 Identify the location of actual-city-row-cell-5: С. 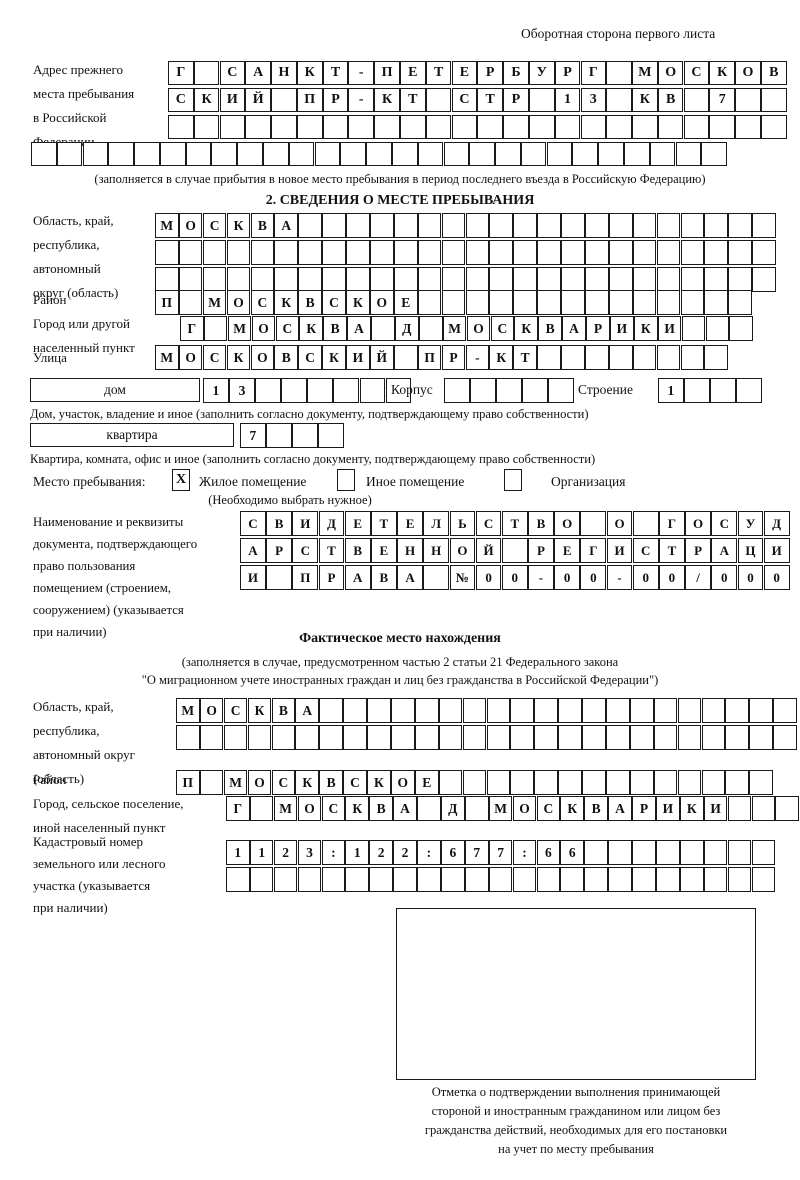
(333, 808).